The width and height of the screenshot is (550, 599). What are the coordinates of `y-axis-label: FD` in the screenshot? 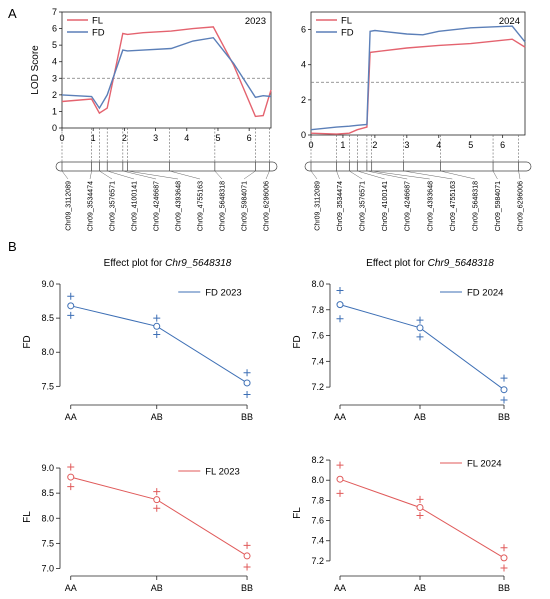 It's located at (297, 341).